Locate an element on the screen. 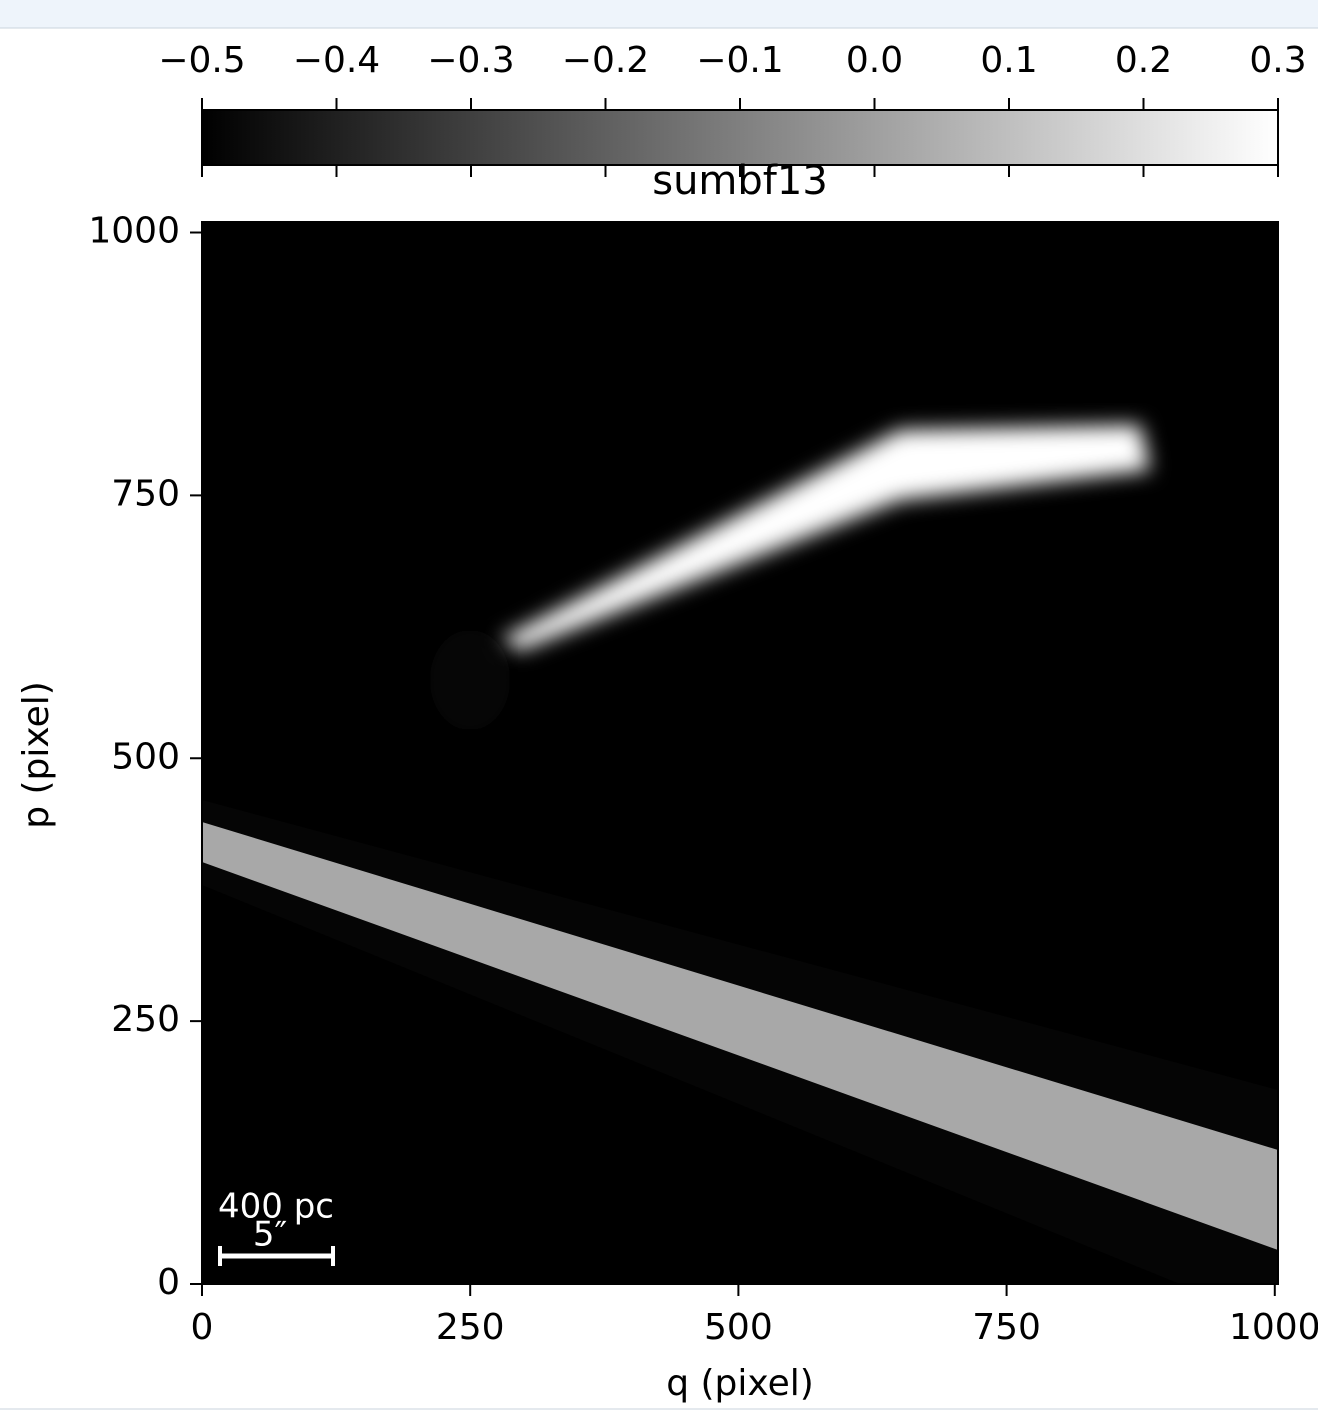  colorbar-tick-label: −0.4 is located at coordinates (336, 60).